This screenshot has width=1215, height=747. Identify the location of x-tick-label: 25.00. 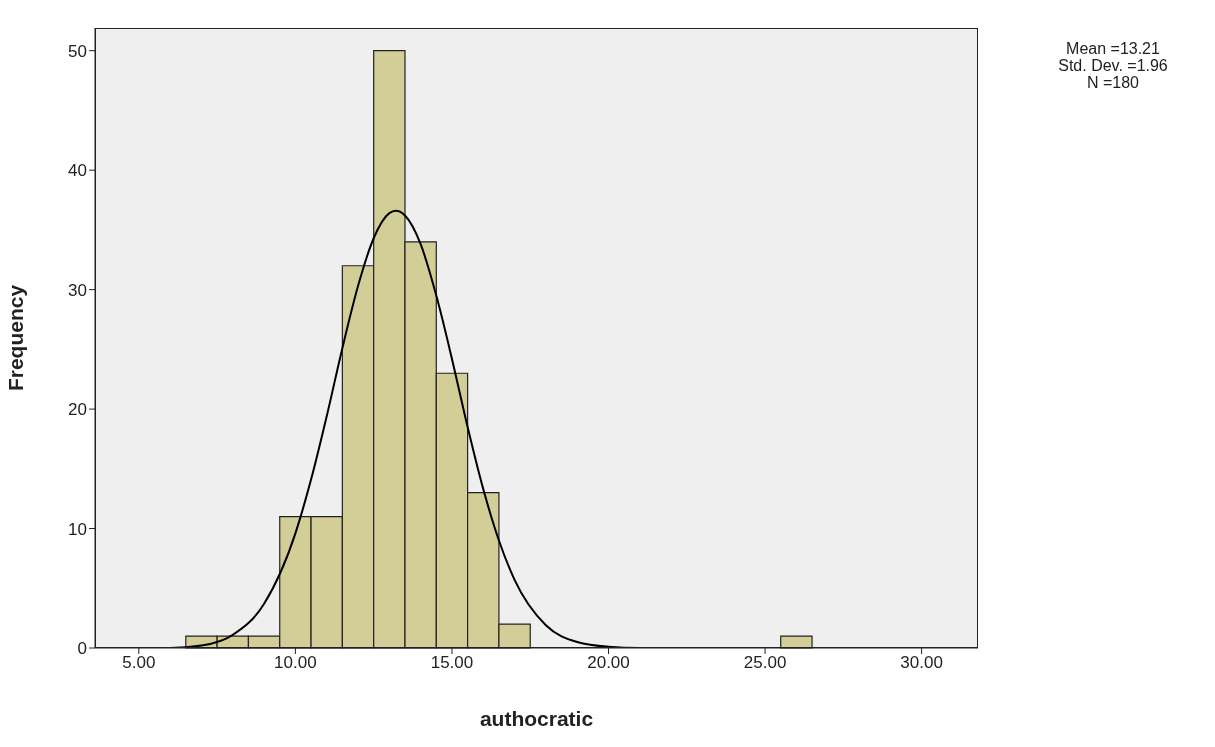
(765, 663).